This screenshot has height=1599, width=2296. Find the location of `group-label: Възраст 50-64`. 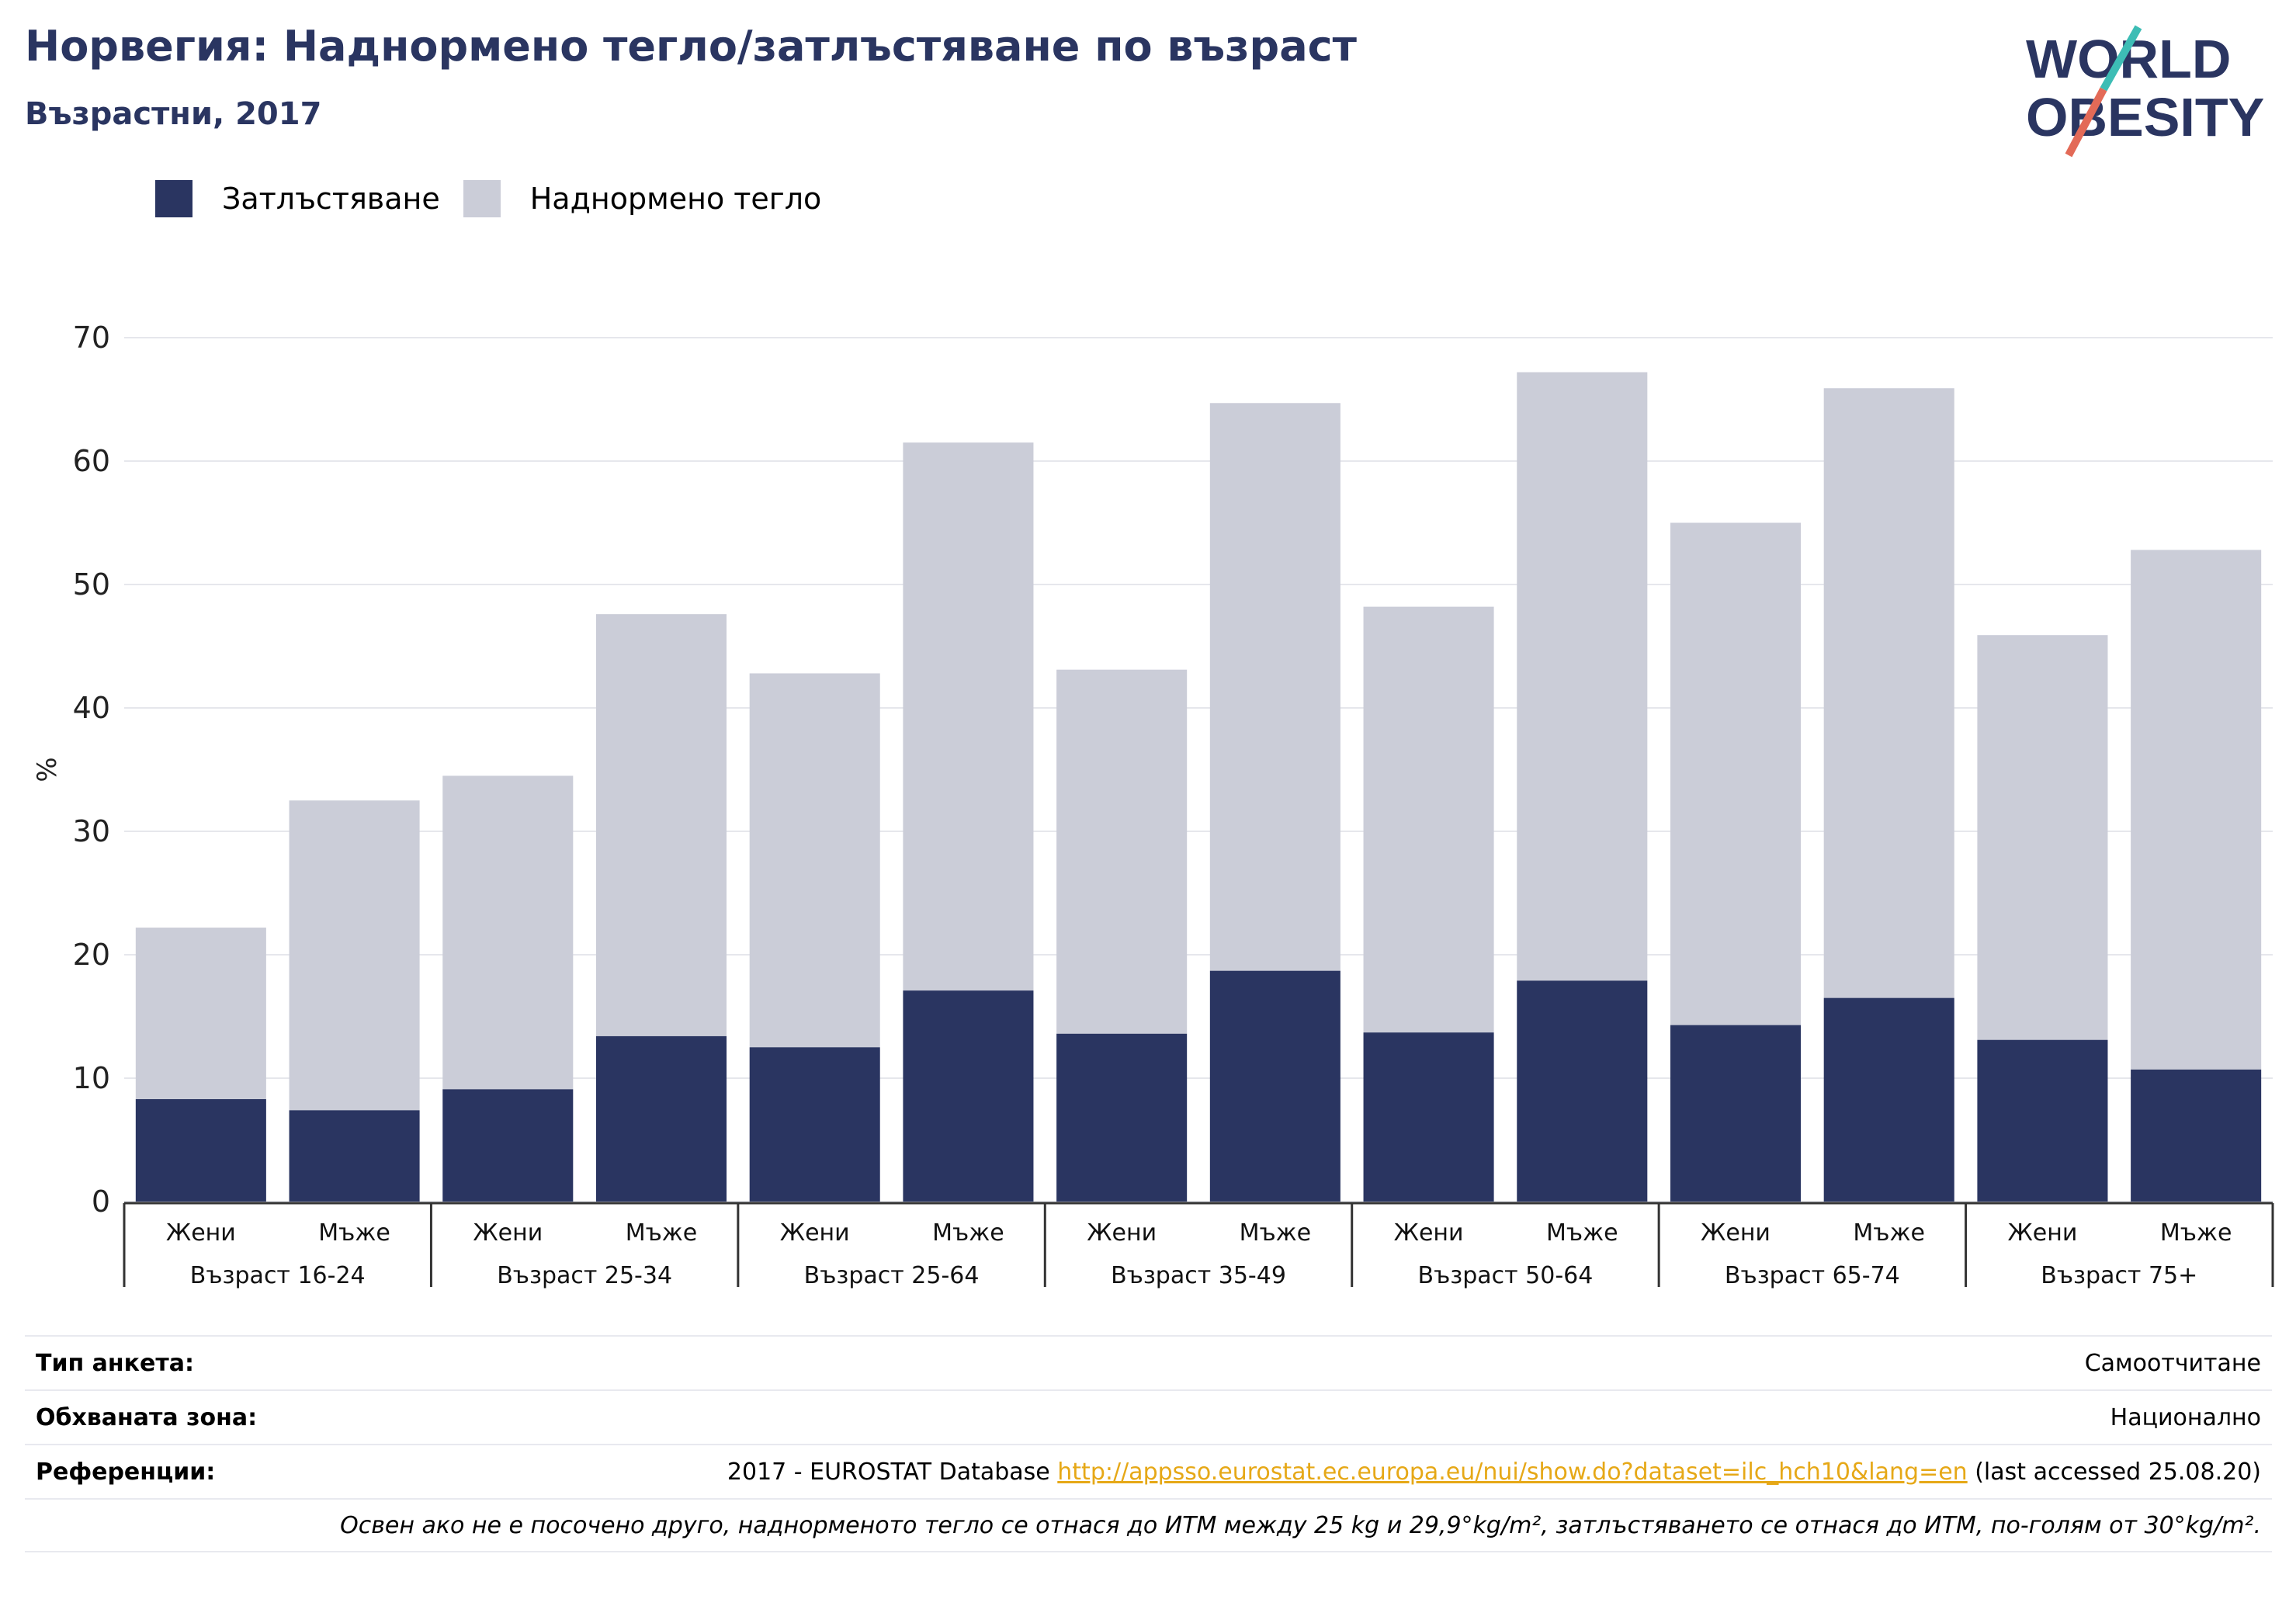

group-label: Възраст 50-64 is located at coordinates (1506, 1275).